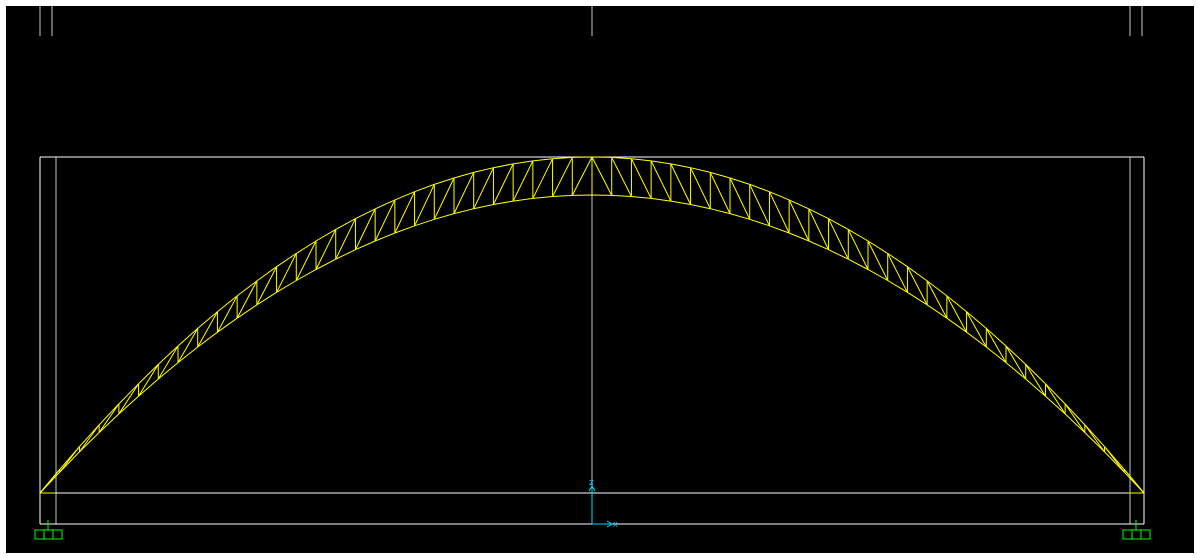 Image resolution: width=1198 pixels, height=558 pixels. Describe the element at coordinates (609, 524) in the screenshot. I see `x-axis-arrowhead` at that location.